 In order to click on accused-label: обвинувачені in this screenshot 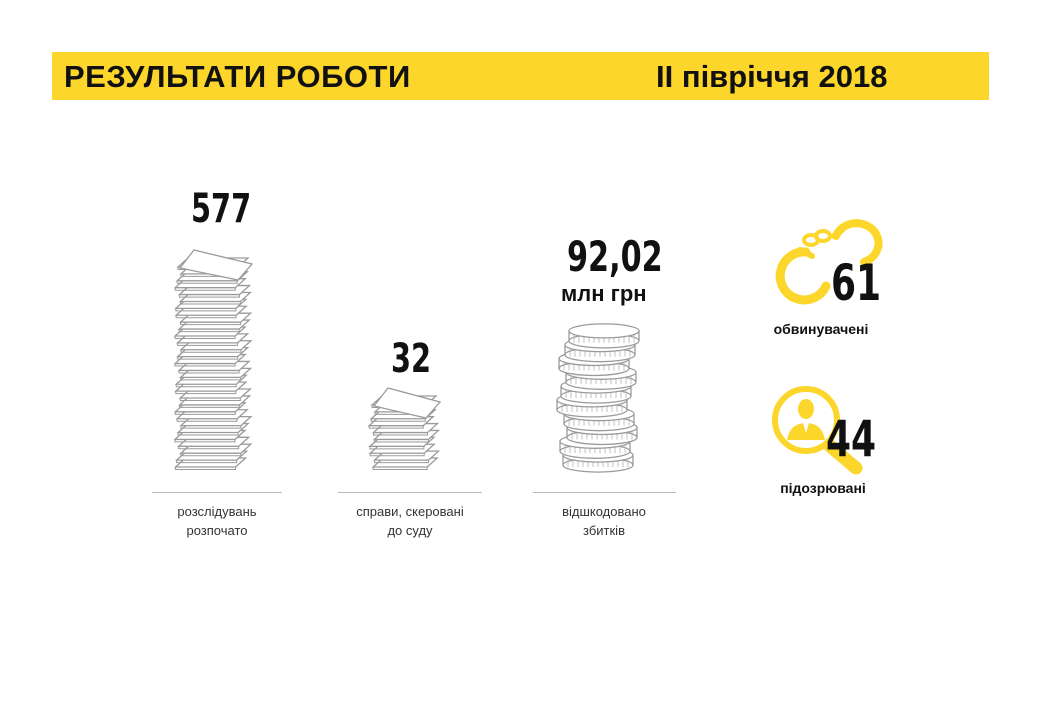, I will do `click(821, 329)`.